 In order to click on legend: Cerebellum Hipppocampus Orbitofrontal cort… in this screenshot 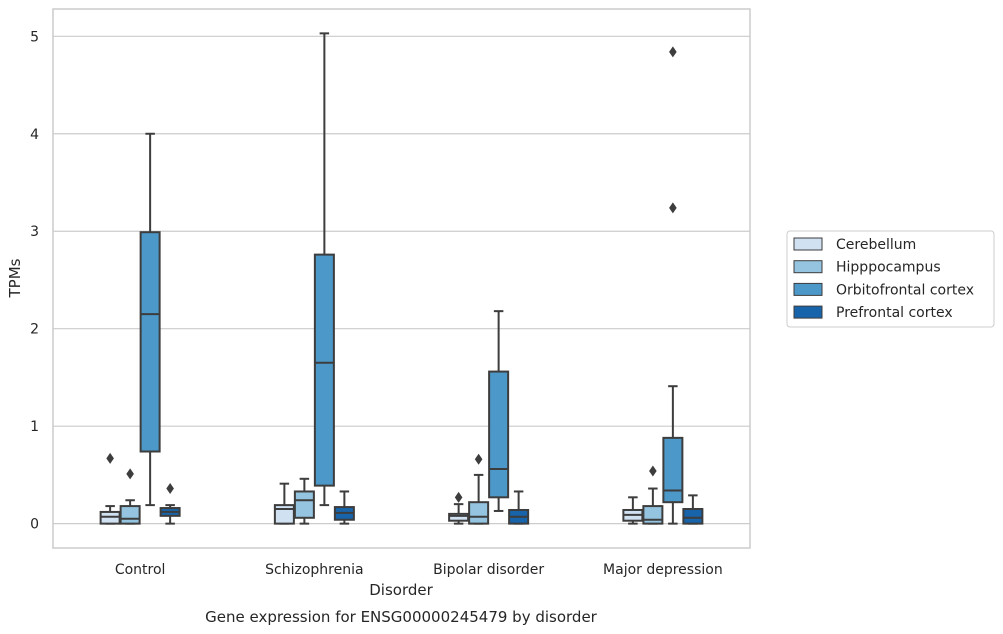, I will do `click(890, 279)`.